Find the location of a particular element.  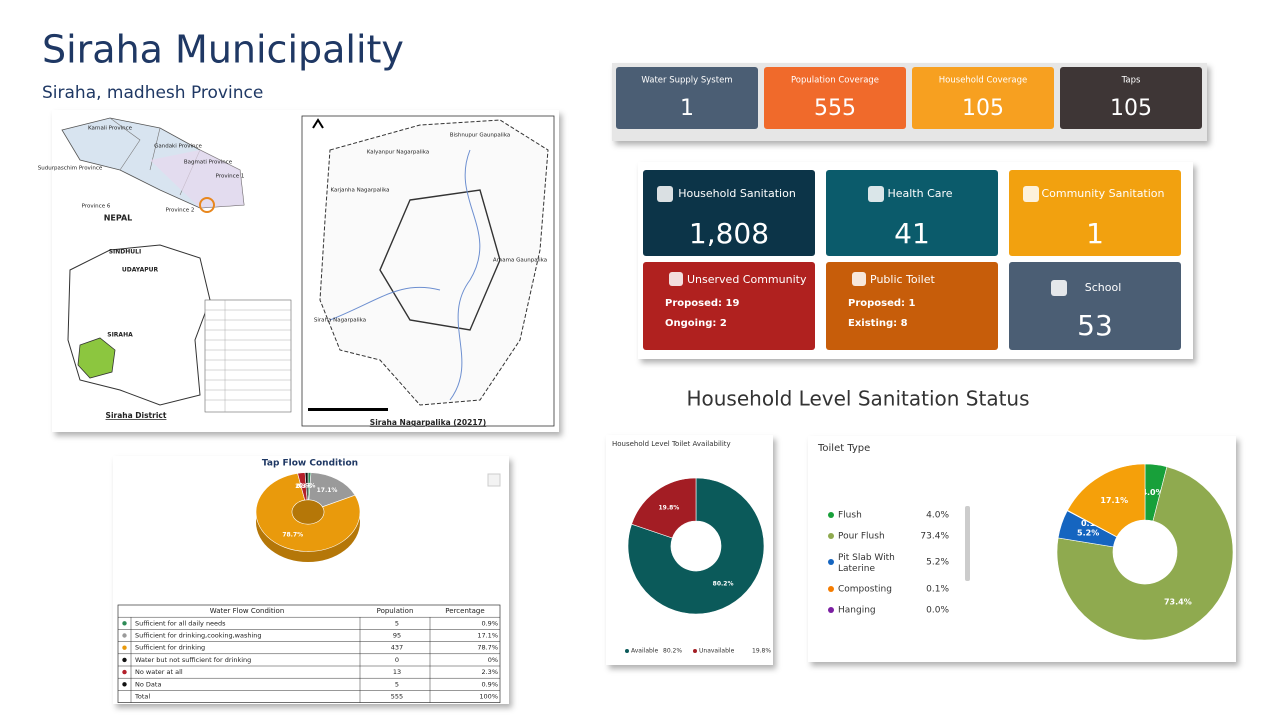

legend-label: Hanging is located at coordinates (857, 611).